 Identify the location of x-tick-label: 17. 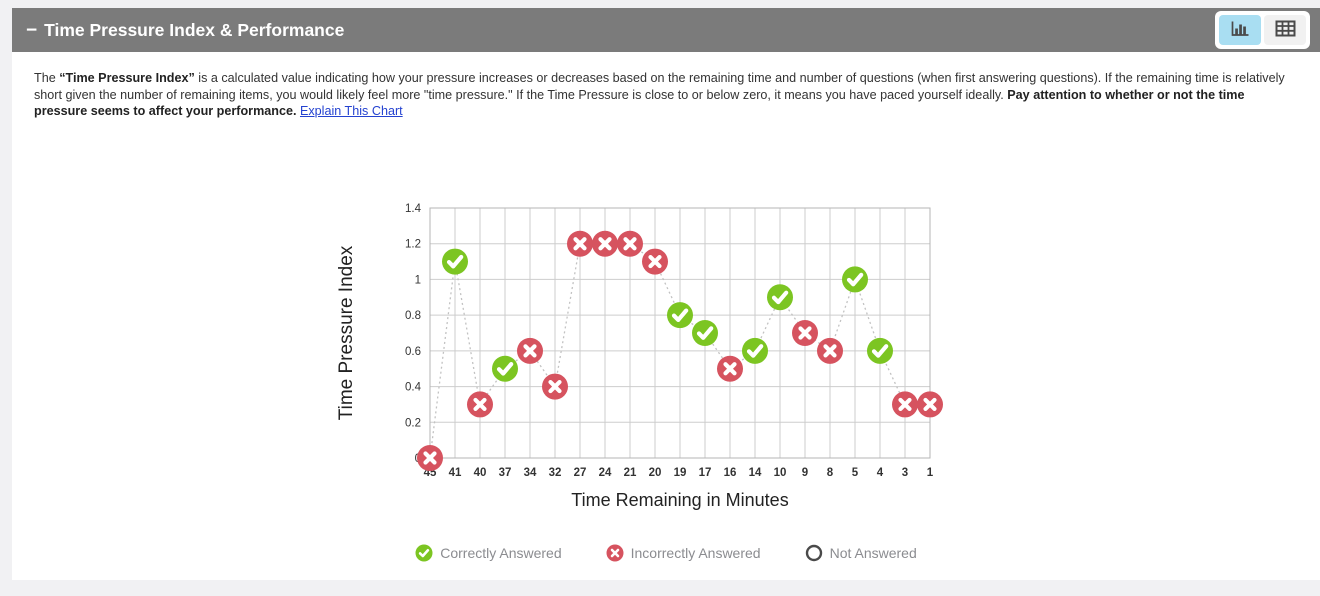
(704, 473).